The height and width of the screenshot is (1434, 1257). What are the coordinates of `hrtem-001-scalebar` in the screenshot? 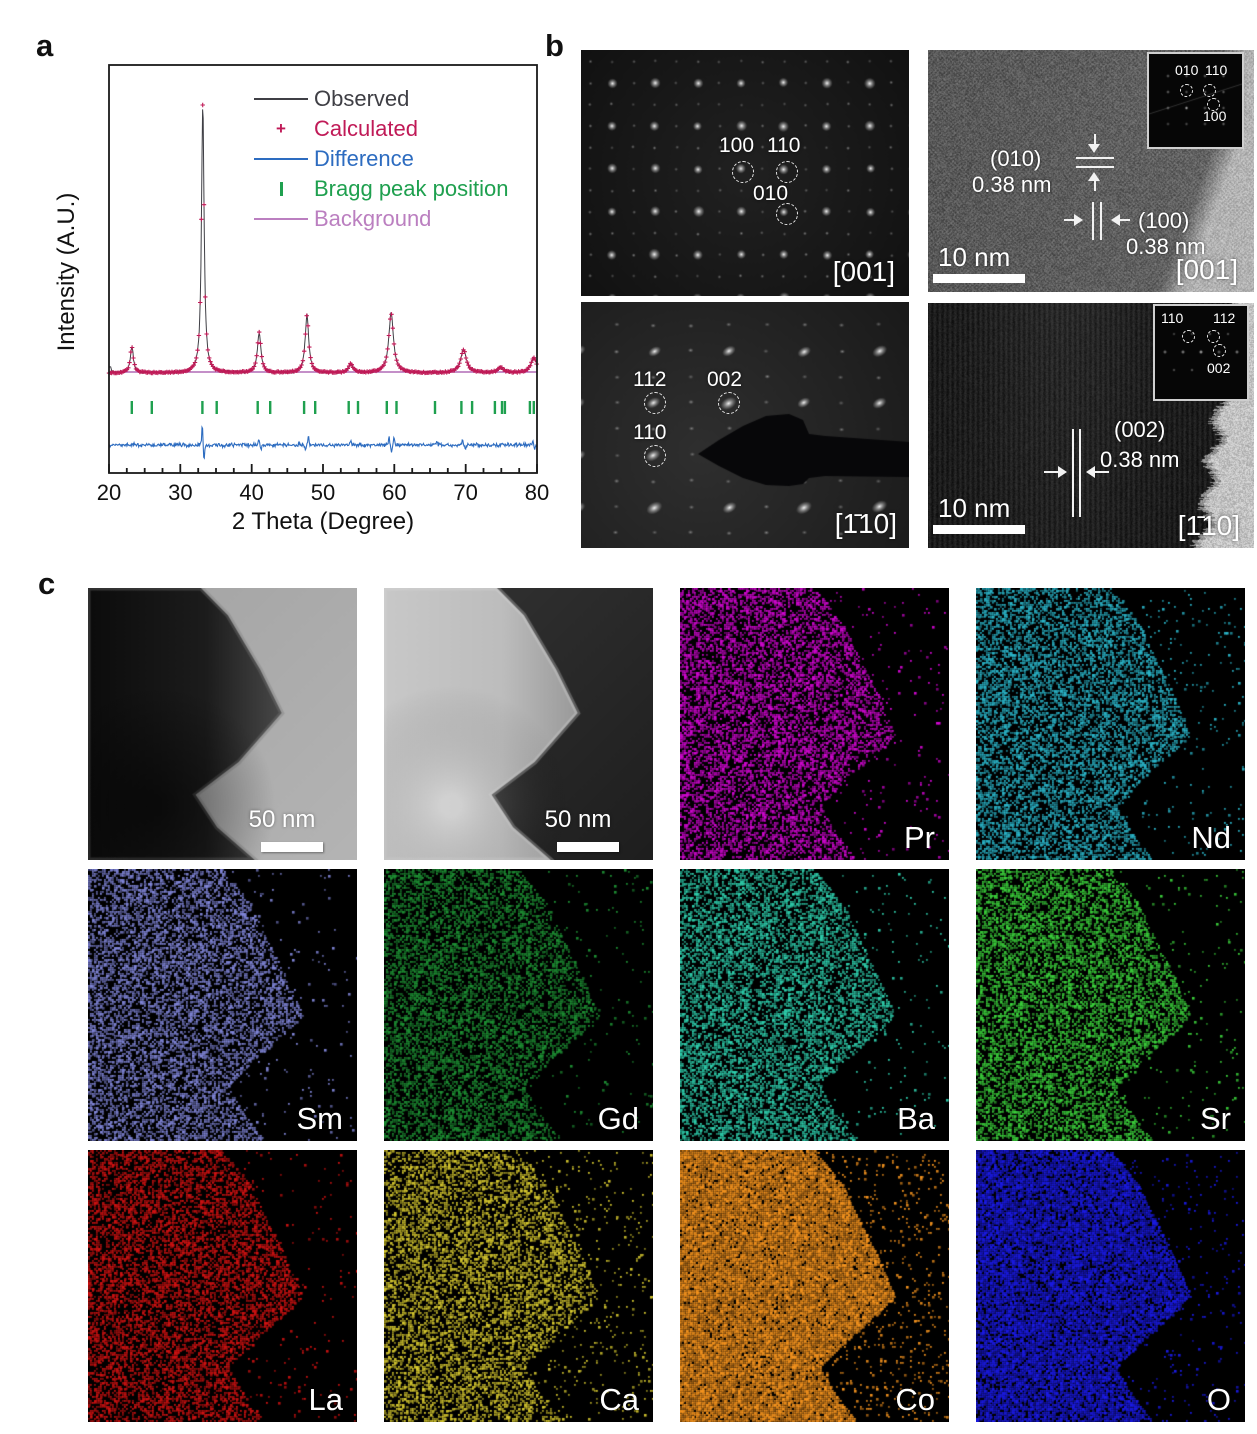 It's located at (979, 278).